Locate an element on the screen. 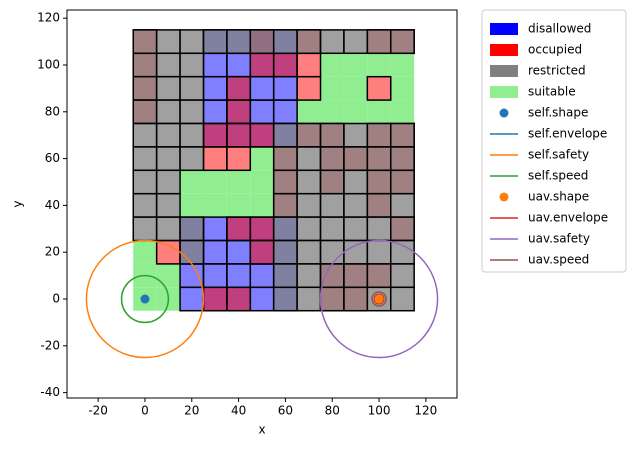 The width and height of the screenshot is (634, 452). x-tick-label: 120 is located at coordinates (425, 411).